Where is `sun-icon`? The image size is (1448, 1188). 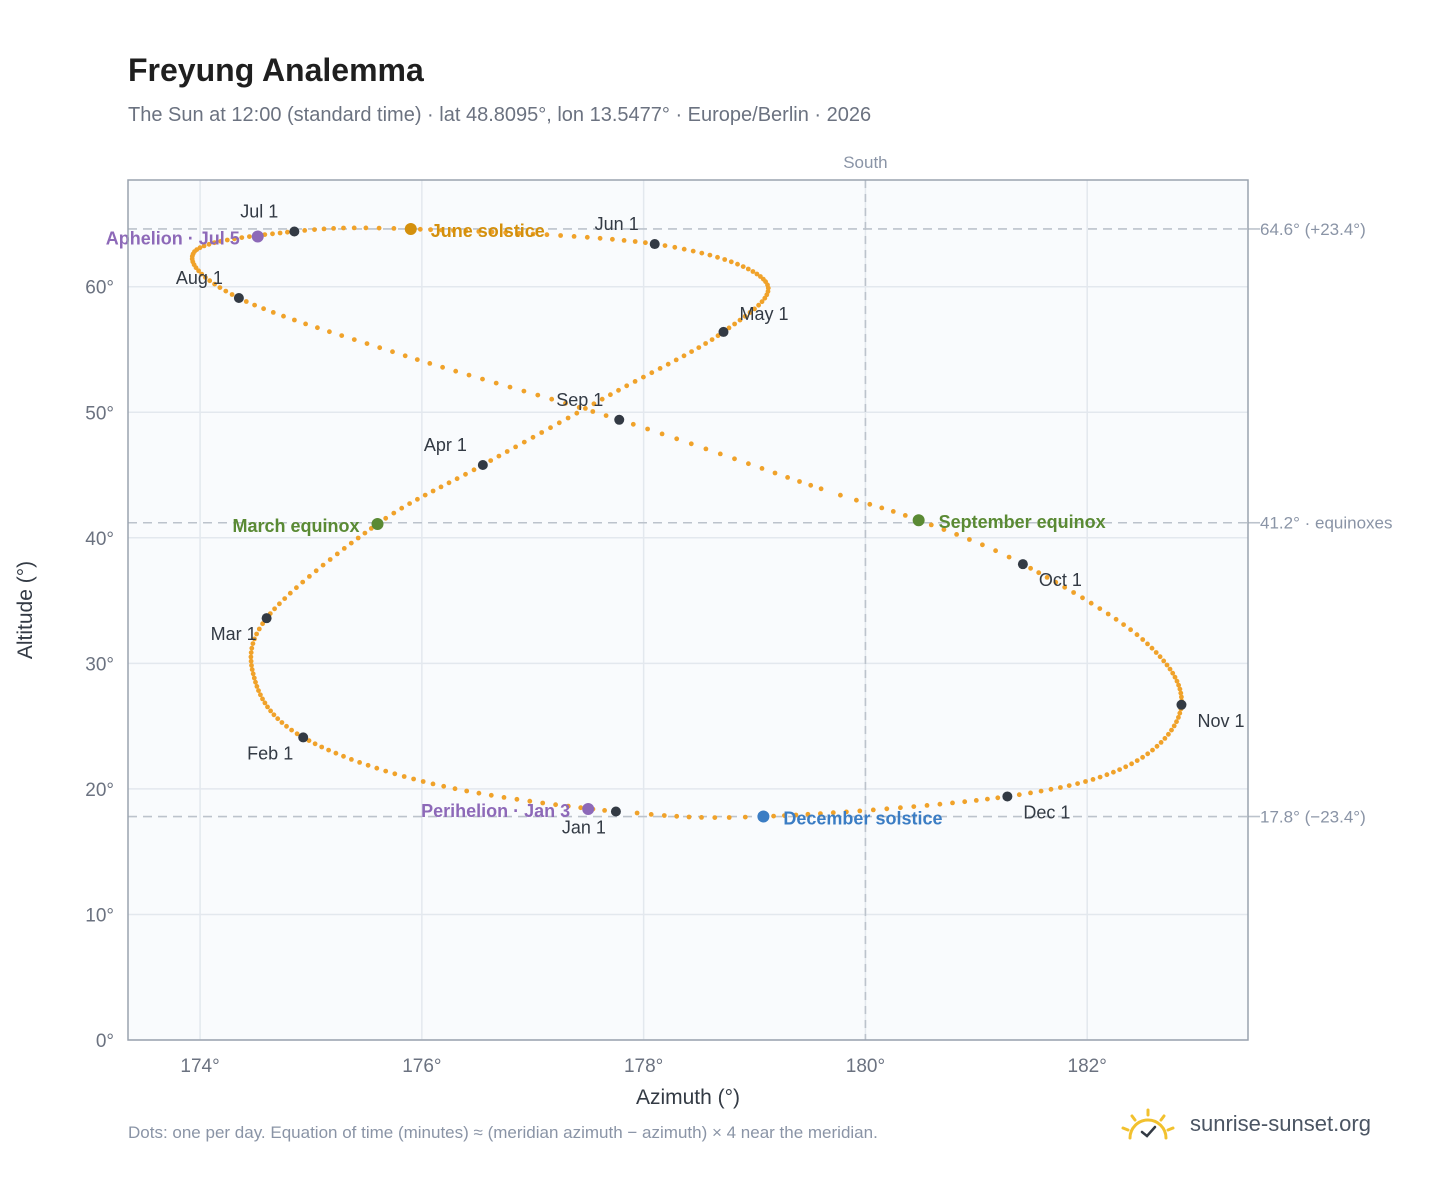
sun-icon is located at coordinates (1148, 1124).